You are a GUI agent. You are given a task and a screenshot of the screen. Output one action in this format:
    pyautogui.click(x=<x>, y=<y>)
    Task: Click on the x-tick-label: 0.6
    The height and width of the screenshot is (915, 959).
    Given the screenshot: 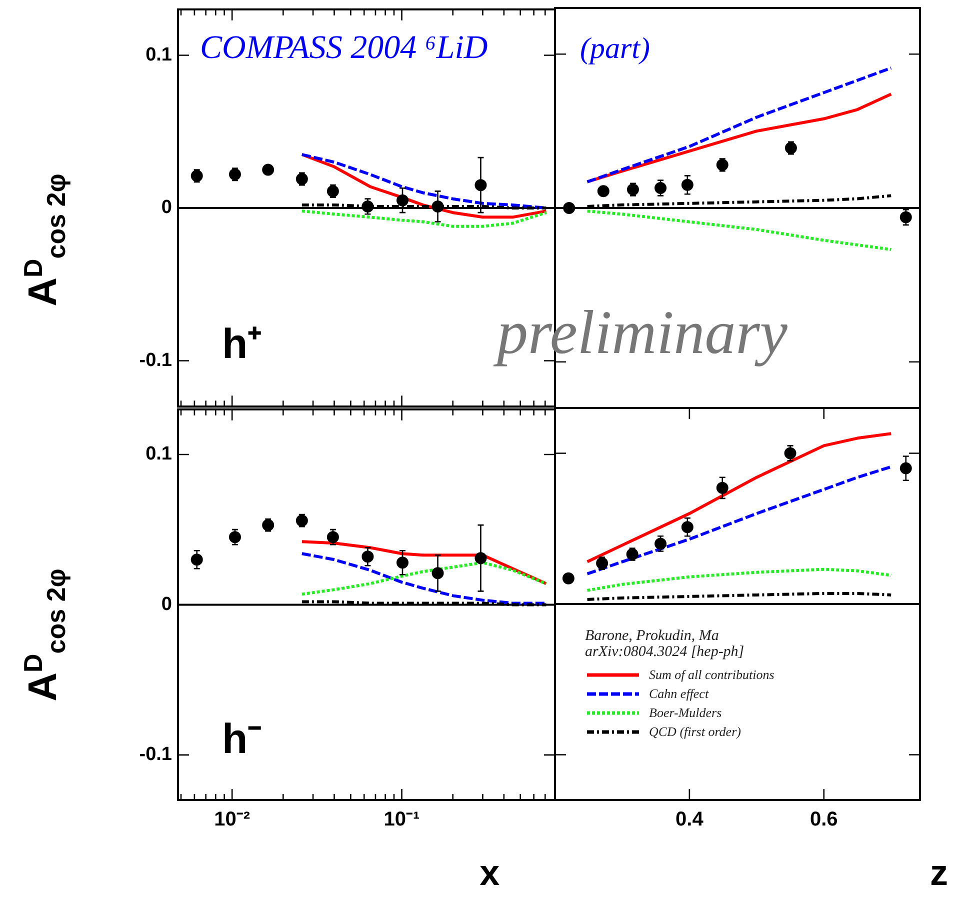 What is the action you would take?
    pyautogui.click(x=824, y=819)
    